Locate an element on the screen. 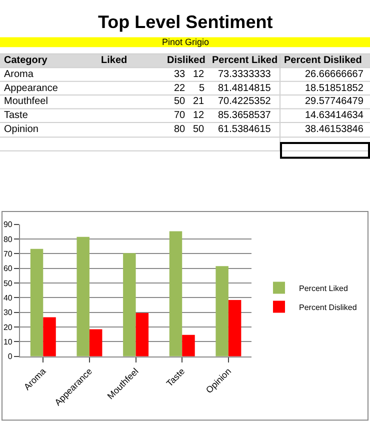  y-tick-label: 30 is located at coordinates (8, 313).